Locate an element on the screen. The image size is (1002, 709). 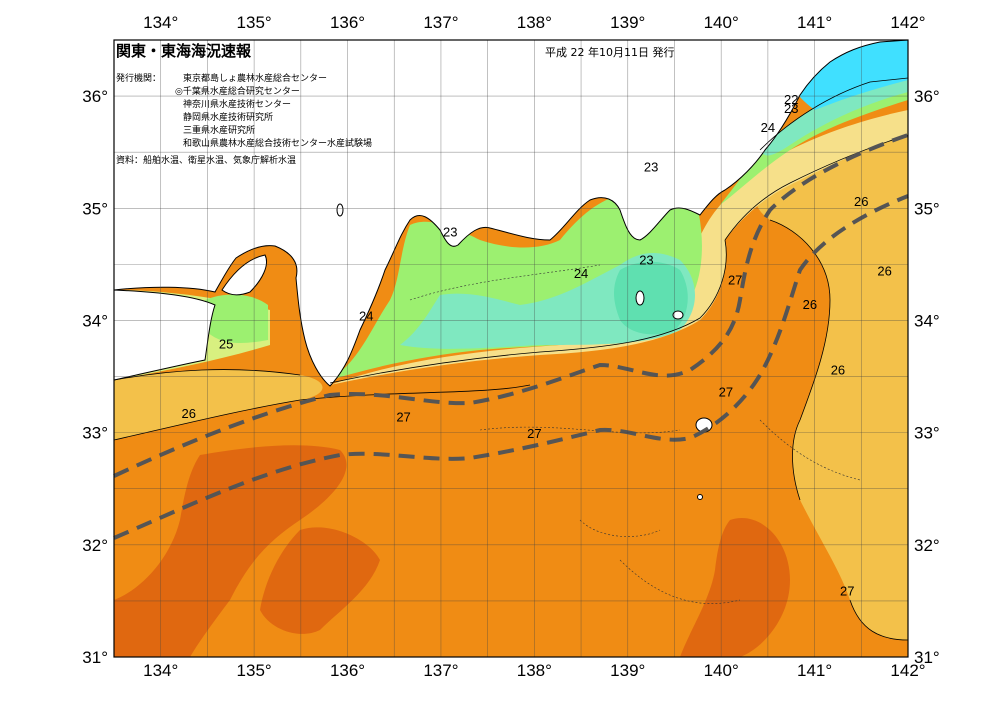
lon-tick-top: 140° is located at coordinates (721, 22).